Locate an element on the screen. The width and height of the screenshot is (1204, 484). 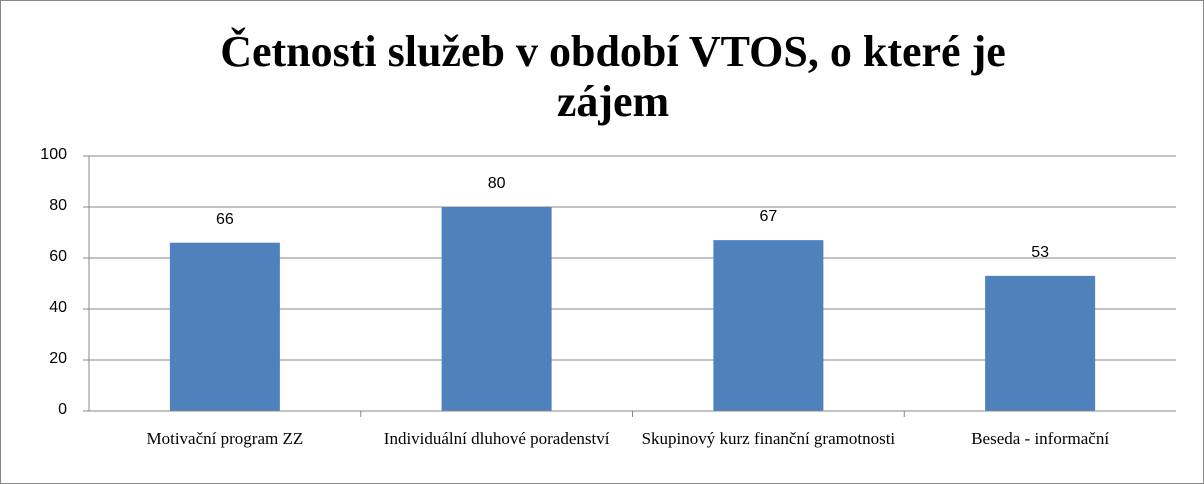
data-label: 80 is located at coordinates (496, 183).